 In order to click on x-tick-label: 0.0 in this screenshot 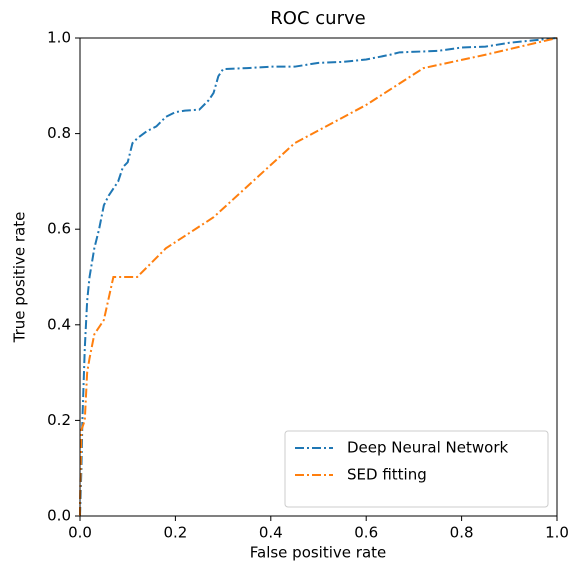, I will do `click(80, 533)`.